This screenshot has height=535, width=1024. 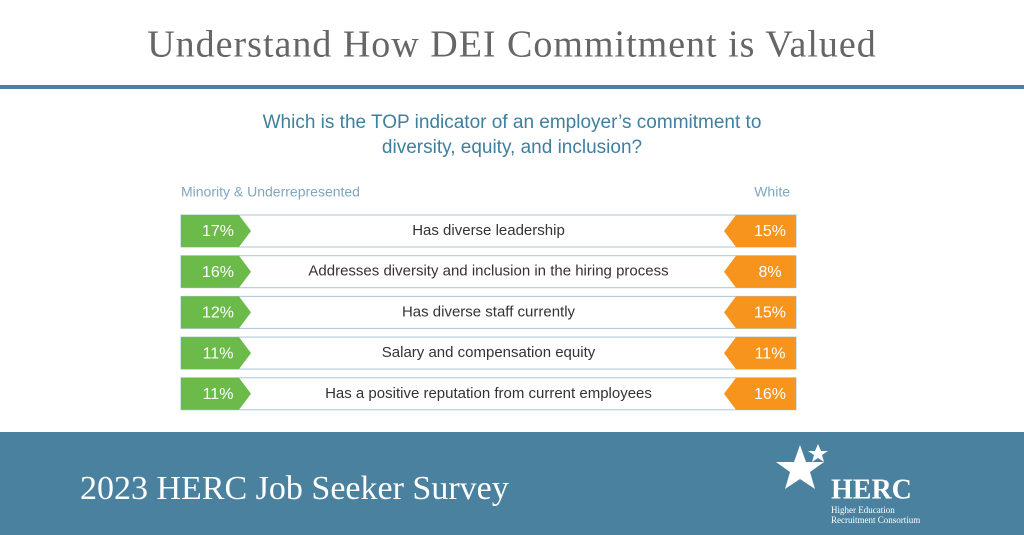 I want to click on row-label: Has diverse leadership, so click(x=488, y=230).